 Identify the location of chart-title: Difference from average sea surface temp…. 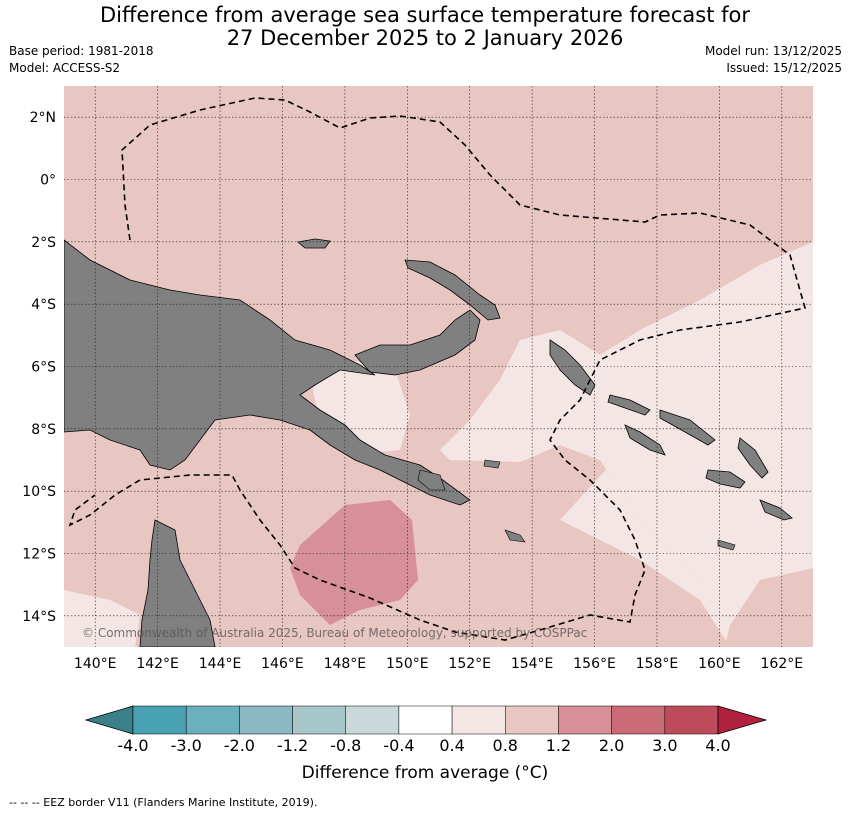
(425, 27).